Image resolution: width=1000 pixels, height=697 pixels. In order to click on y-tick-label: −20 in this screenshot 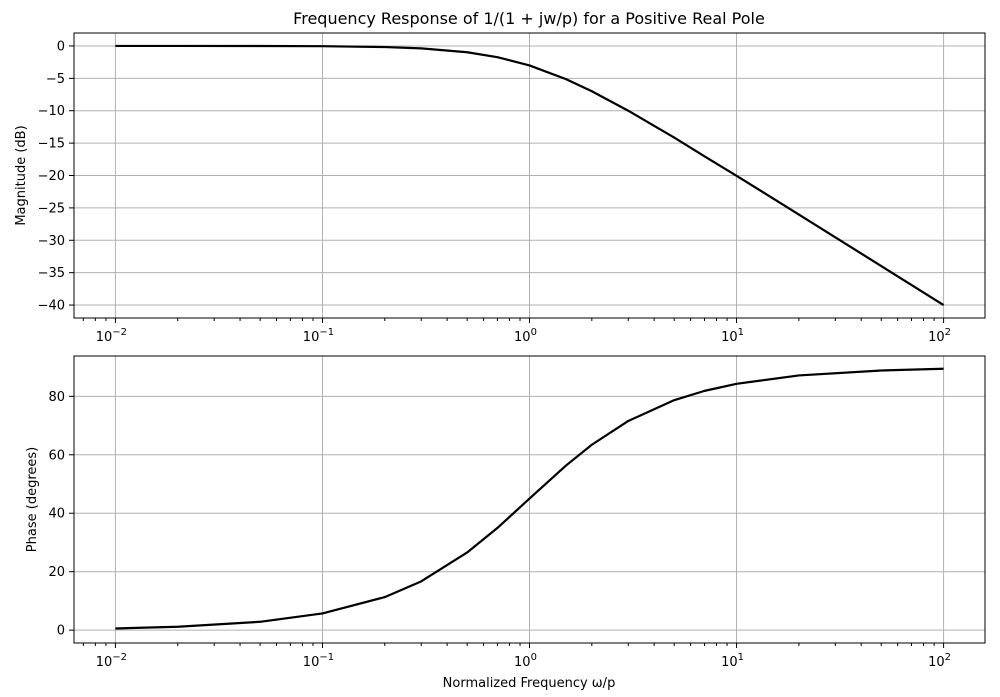, I will do `click(51, 176)`.